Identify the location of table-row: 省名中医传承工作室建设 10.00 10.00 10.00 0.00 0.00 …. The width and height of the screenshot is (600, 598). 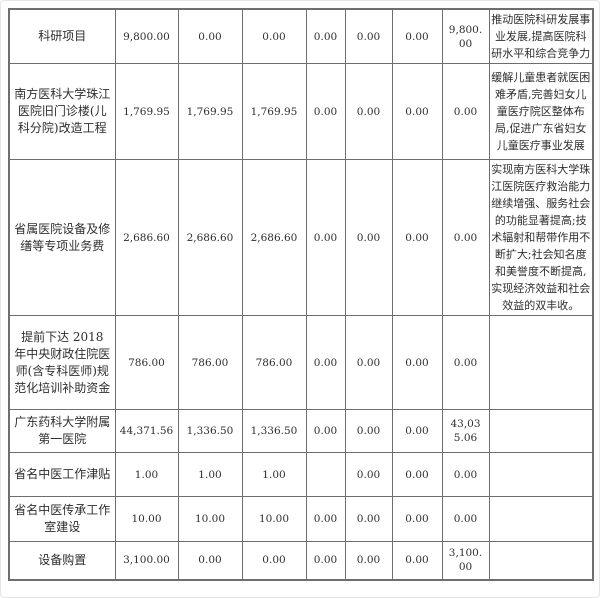
(301, 519).